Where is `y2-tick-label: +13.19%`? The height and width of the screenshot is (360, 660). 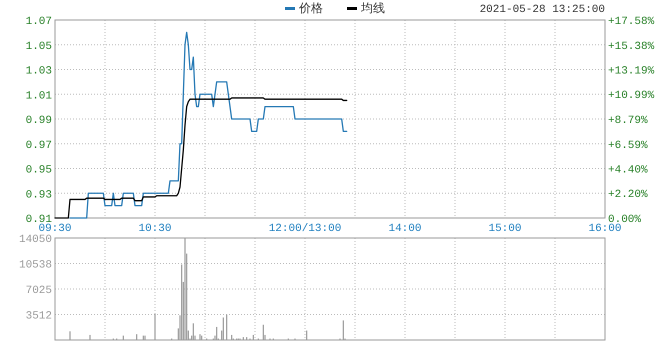
y2-tick-label: +13.19% is located at coordinates (631, 71).